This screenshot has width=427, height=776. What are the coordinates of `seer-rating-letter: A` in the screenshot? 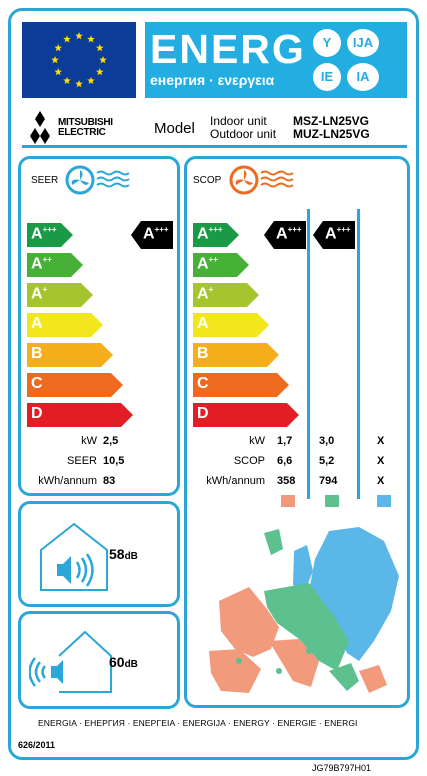 It's located at (149, 234).